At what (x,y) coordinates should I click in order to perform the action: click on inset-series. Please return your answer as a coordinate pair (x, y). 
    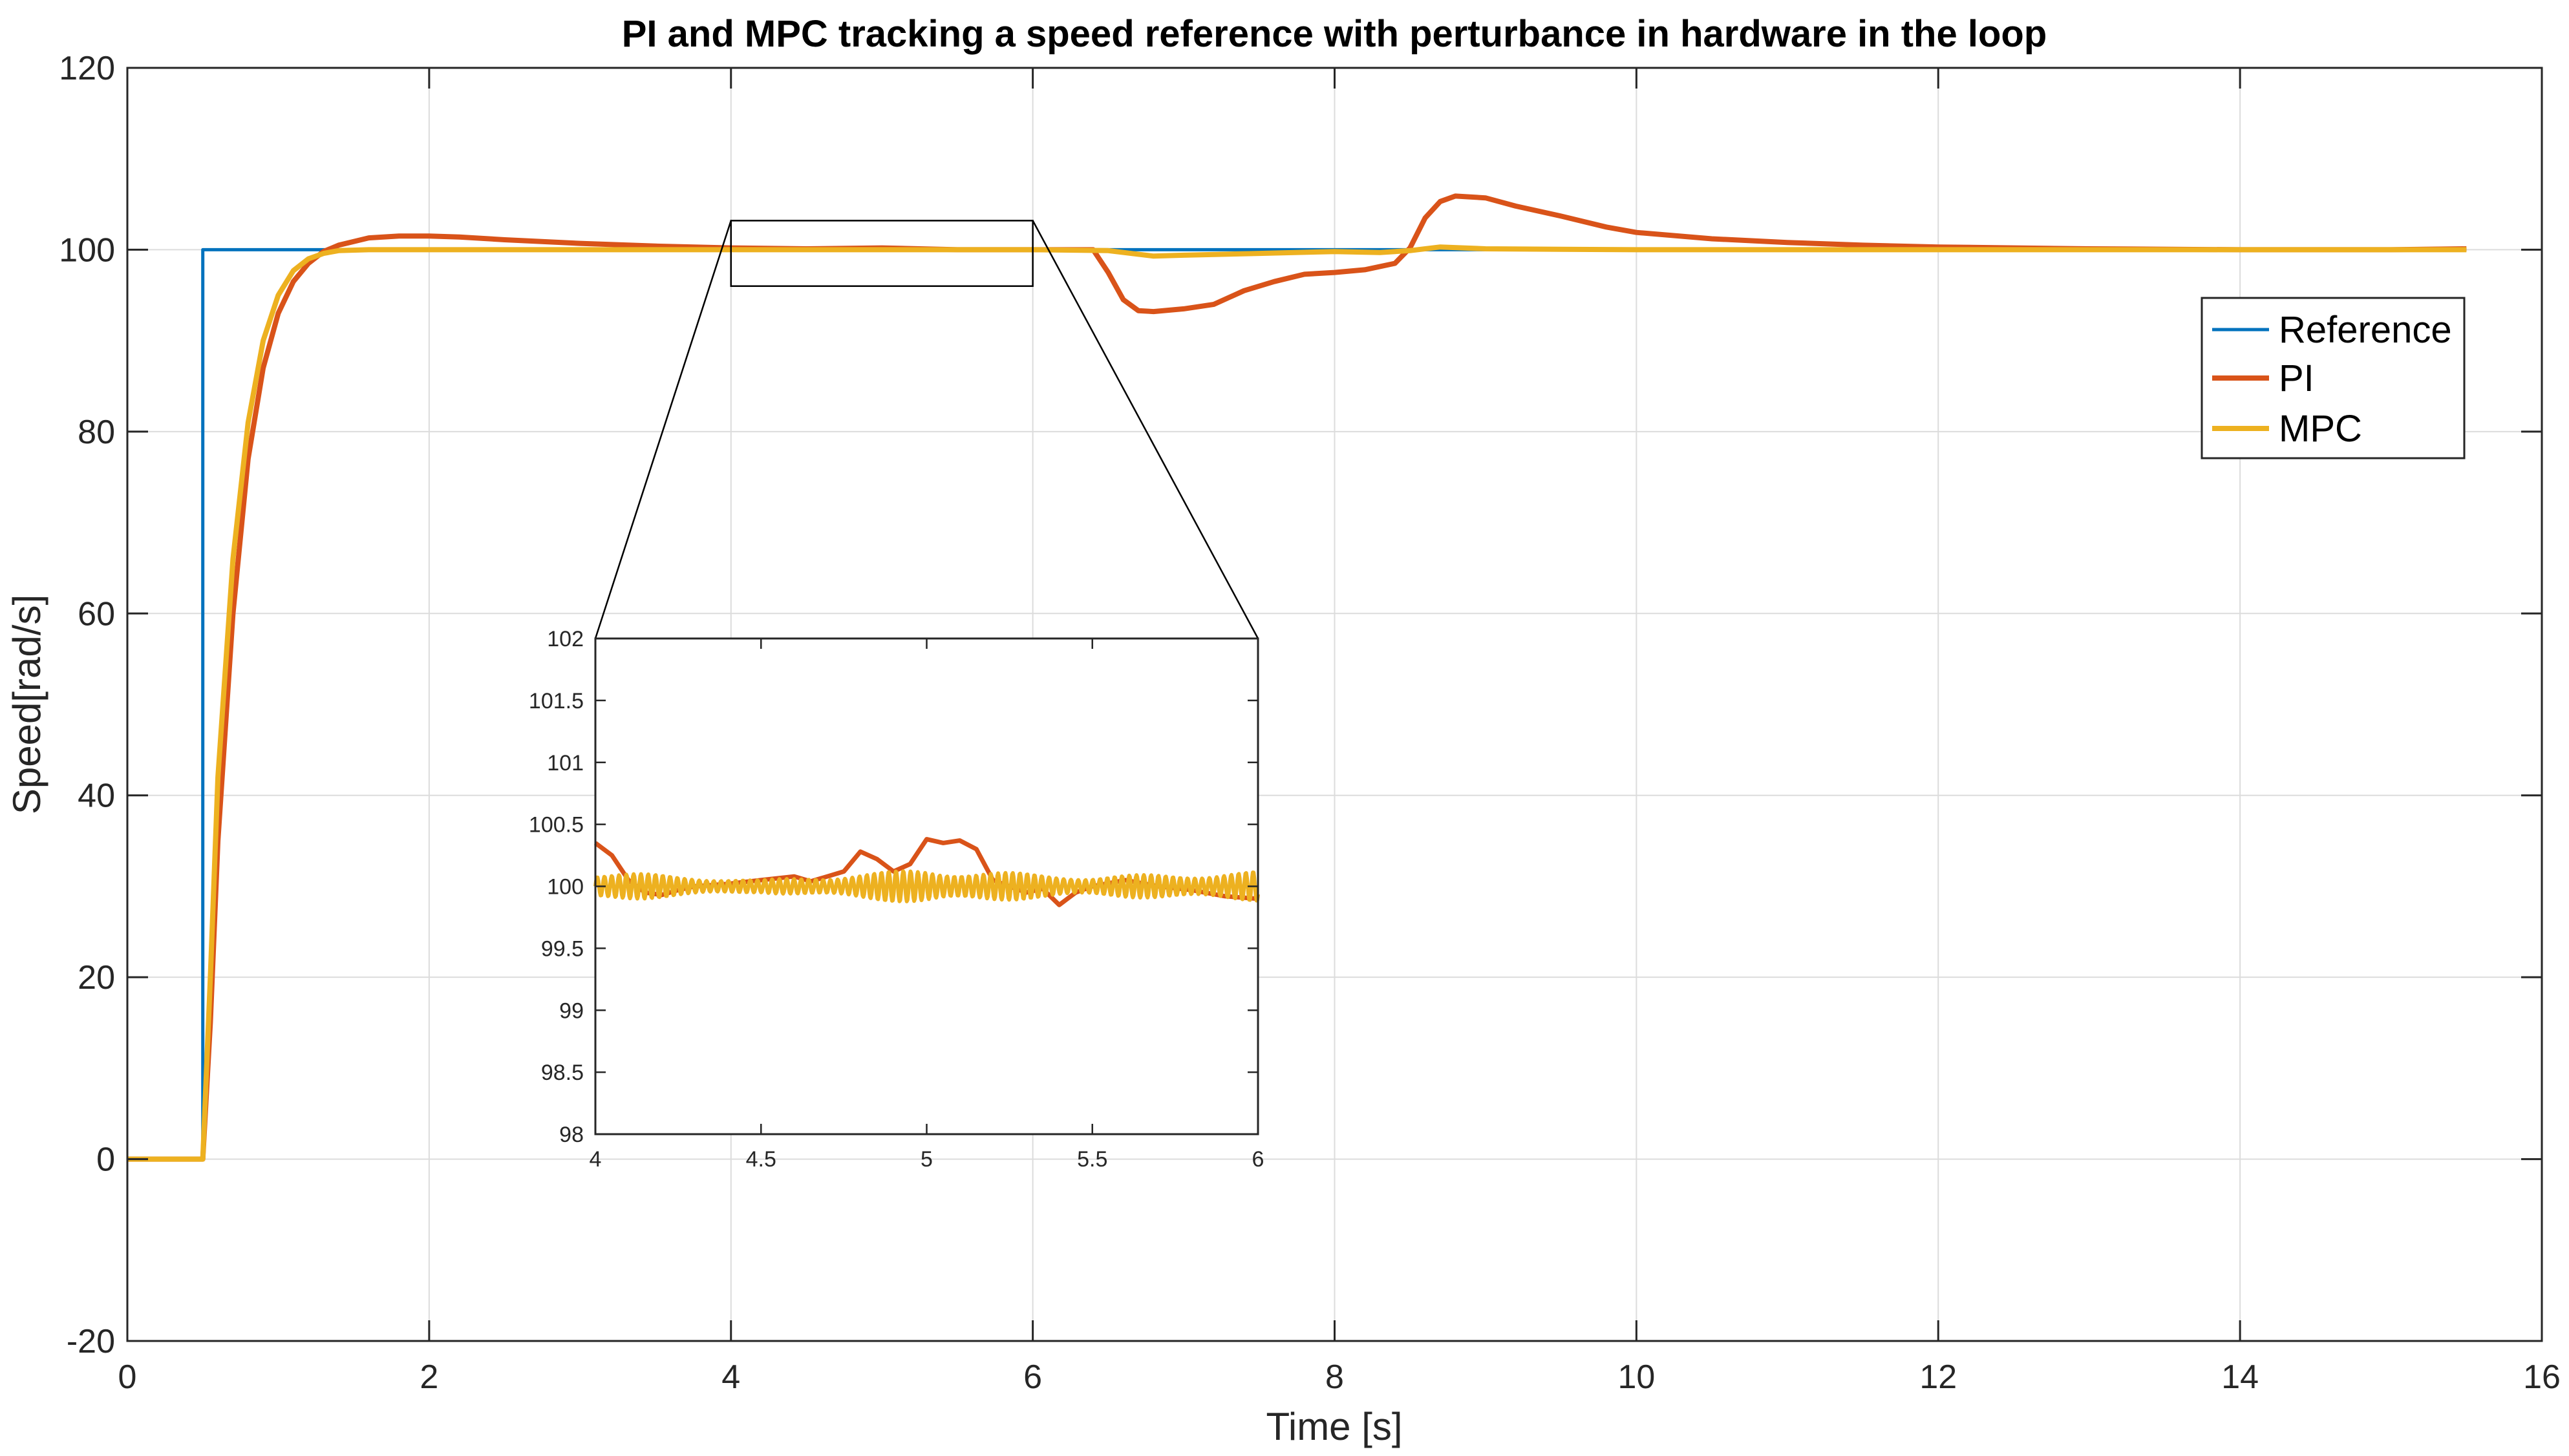
    Looking at the image, I should click on (926, 872).